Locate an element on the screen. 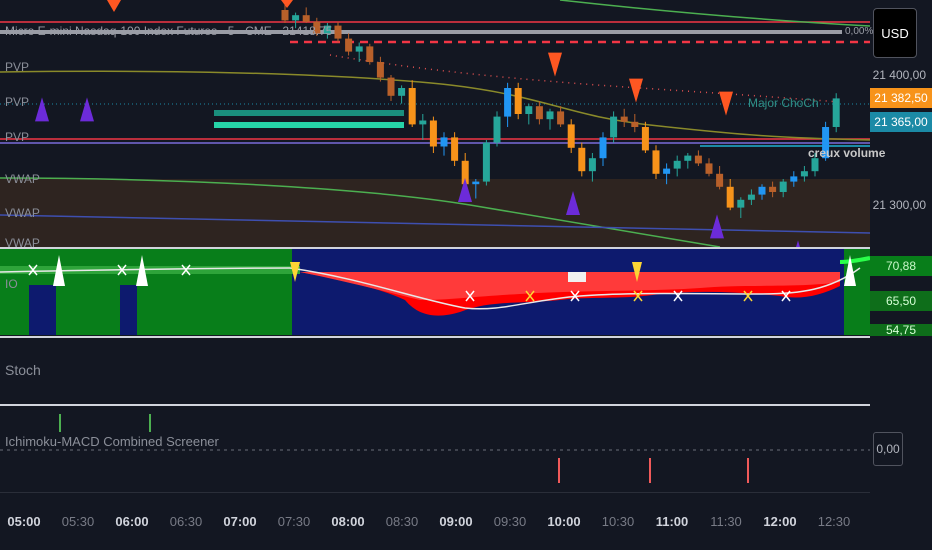 The width and height of the screenshot is (932, 550). rsi-axis-label: 65,50 is located at coordinates (901, 301).